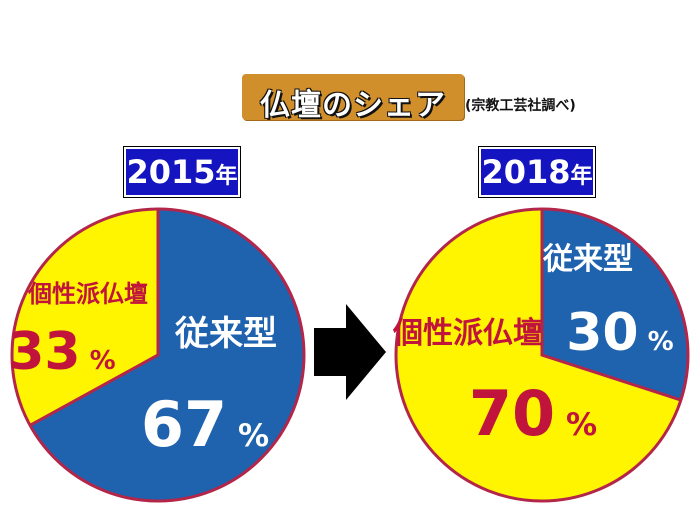 The image size is (700, 525). I want to click on value-conventional-2015: 67 %, so click(205, 424).